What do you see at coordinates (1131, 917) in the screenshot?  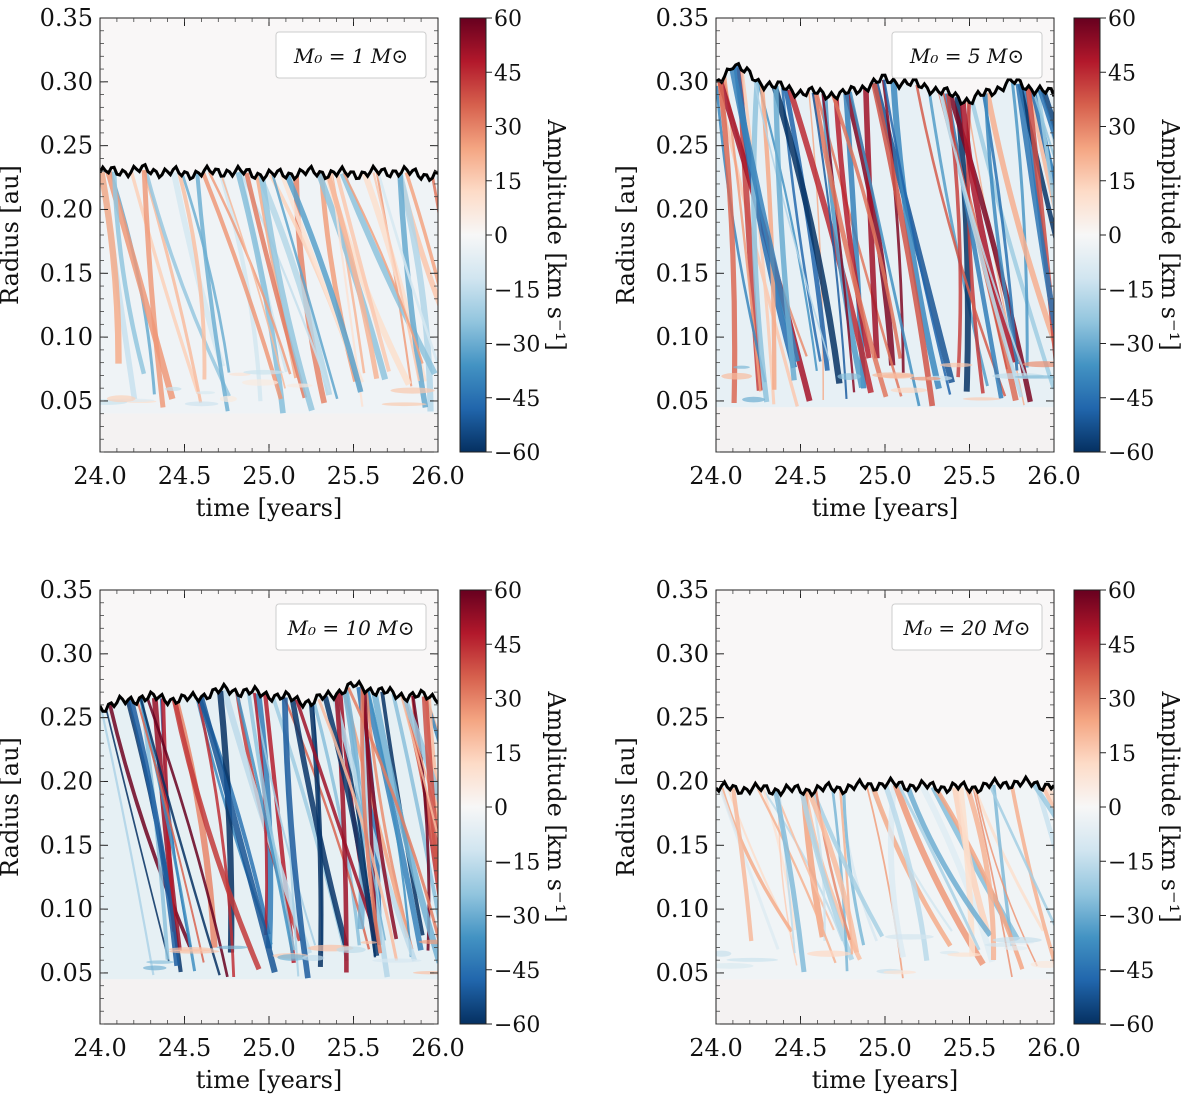 I see `colorbar-tick-label: −30` at bounding box center [1131, 917].